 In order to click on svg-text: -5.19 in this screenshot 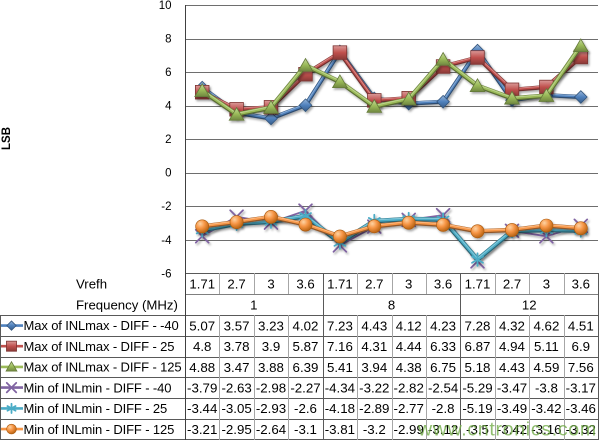, I will do `click(477, 408)`.